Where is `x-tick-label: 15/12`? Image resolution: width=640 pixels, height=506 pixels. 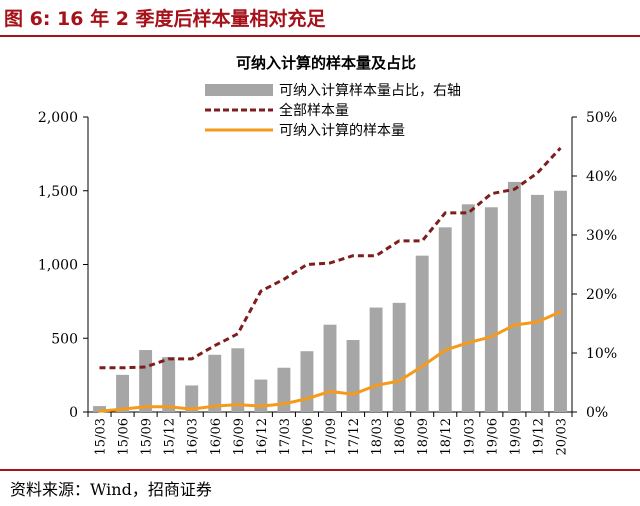 x-tick-label: 15/12 is located at coordinates (170, 436).